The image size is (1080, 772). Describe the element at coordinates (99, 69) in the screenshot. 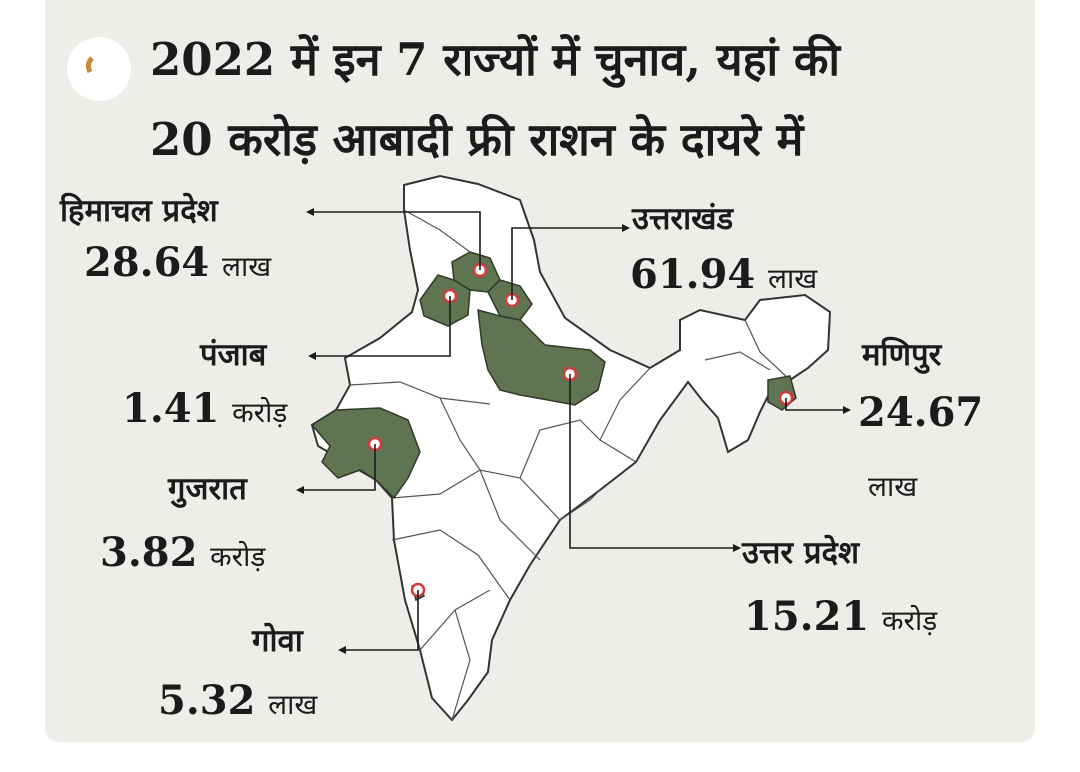

I see `publisher-logo` at that location.